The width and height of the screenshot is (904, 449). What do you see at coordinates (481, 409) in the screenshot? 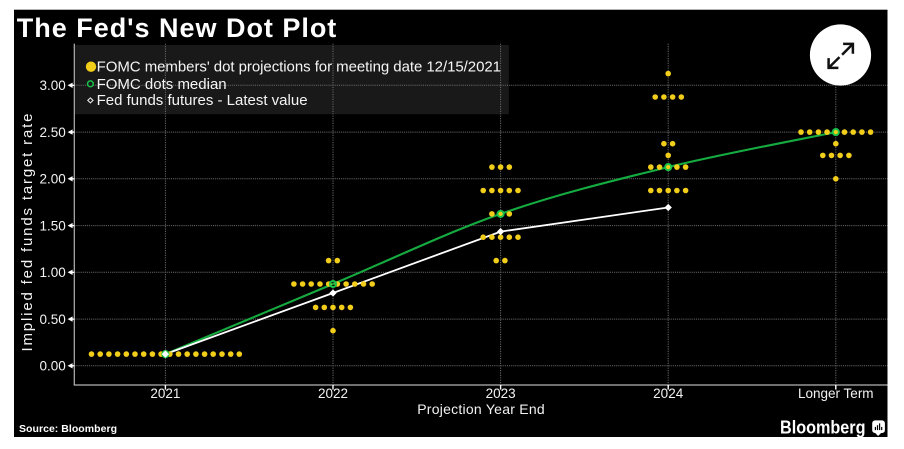
I see `svg-text: Projection Year End` at bounding box center [481, 409].